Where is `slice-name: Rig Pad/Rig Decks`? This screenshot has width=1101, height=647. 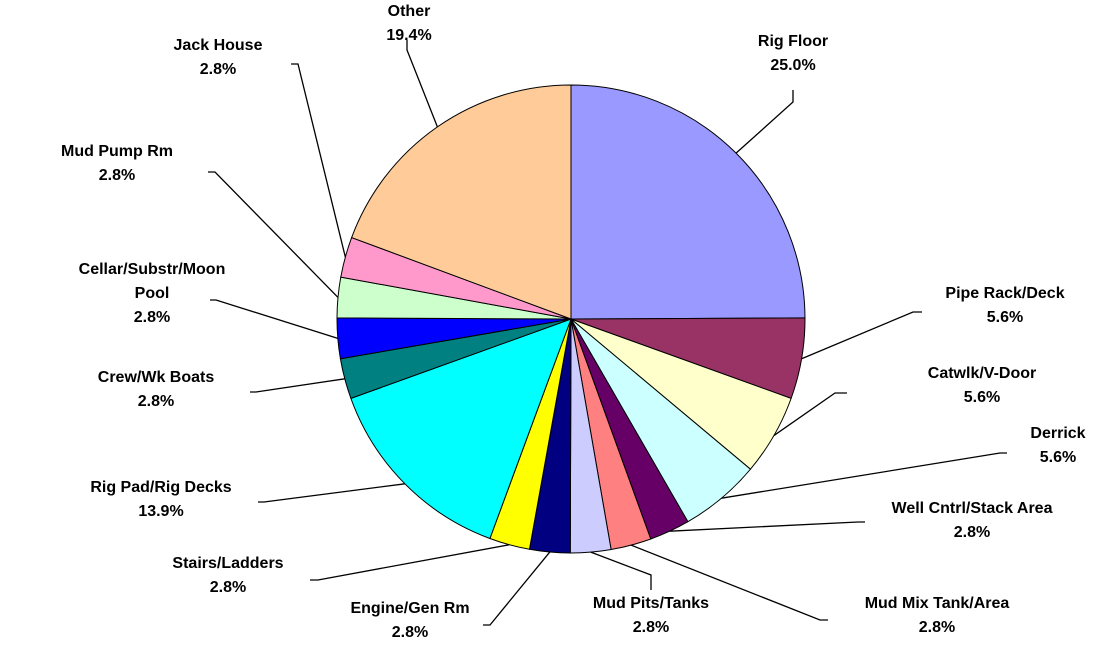 slice-name: Rig Pad/Rig Decks is located at coordinates (161, 487).